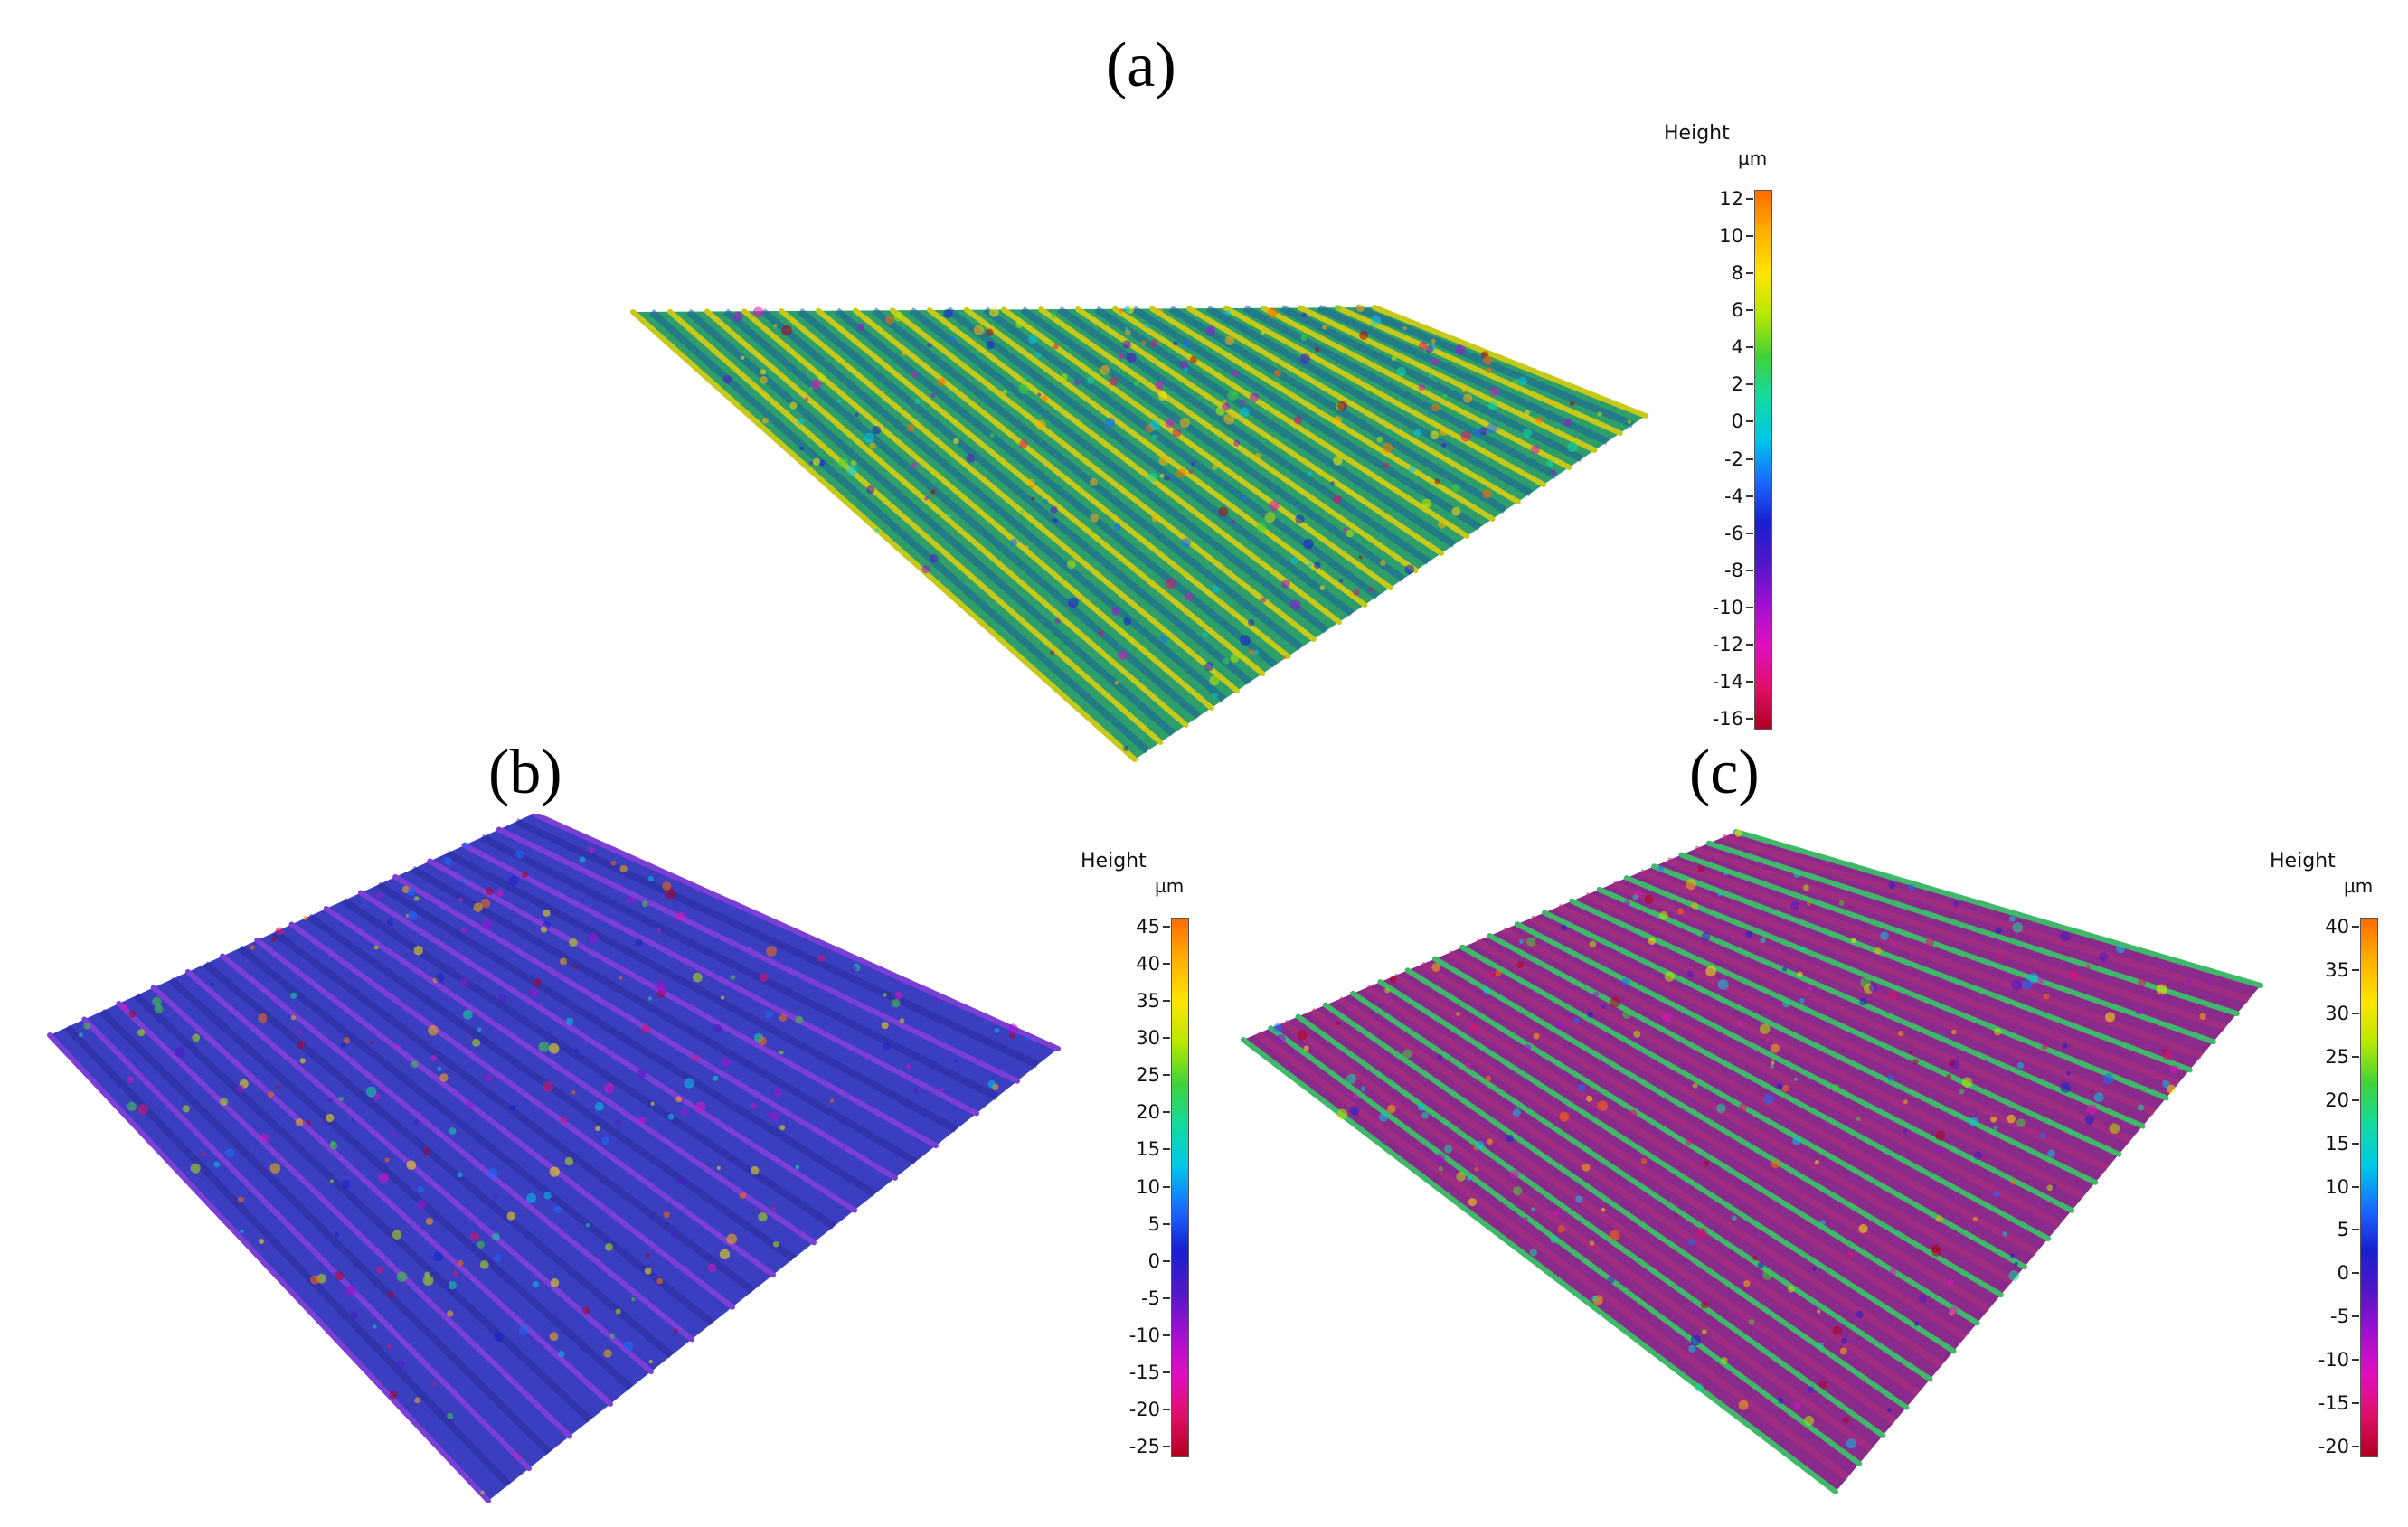  What do you see at coordinates (2337, 1157) in the screenshot?
I see `height-legend-c: Height µm 40 35 30 25 20 15 10 5 0 -5 -10 -15 -20` at bounding box center [2337, 1157].